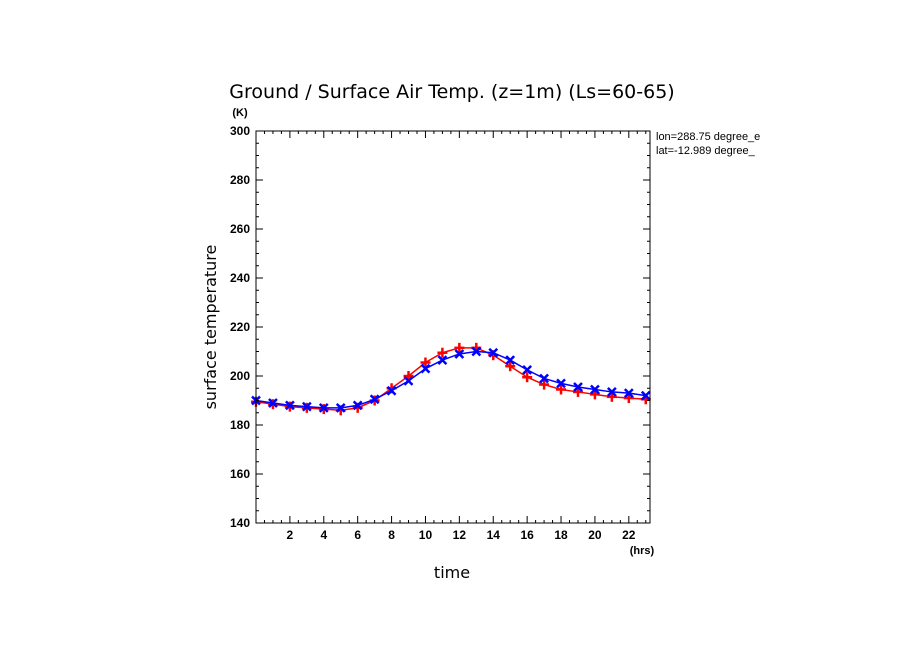 Image resolution: width=904 pixels, height=654 pixels. What do you see at coordinates (642, 551) in the screenshot?
I see `x-unit-label: (hrs)` at bounding box center [642, 551].